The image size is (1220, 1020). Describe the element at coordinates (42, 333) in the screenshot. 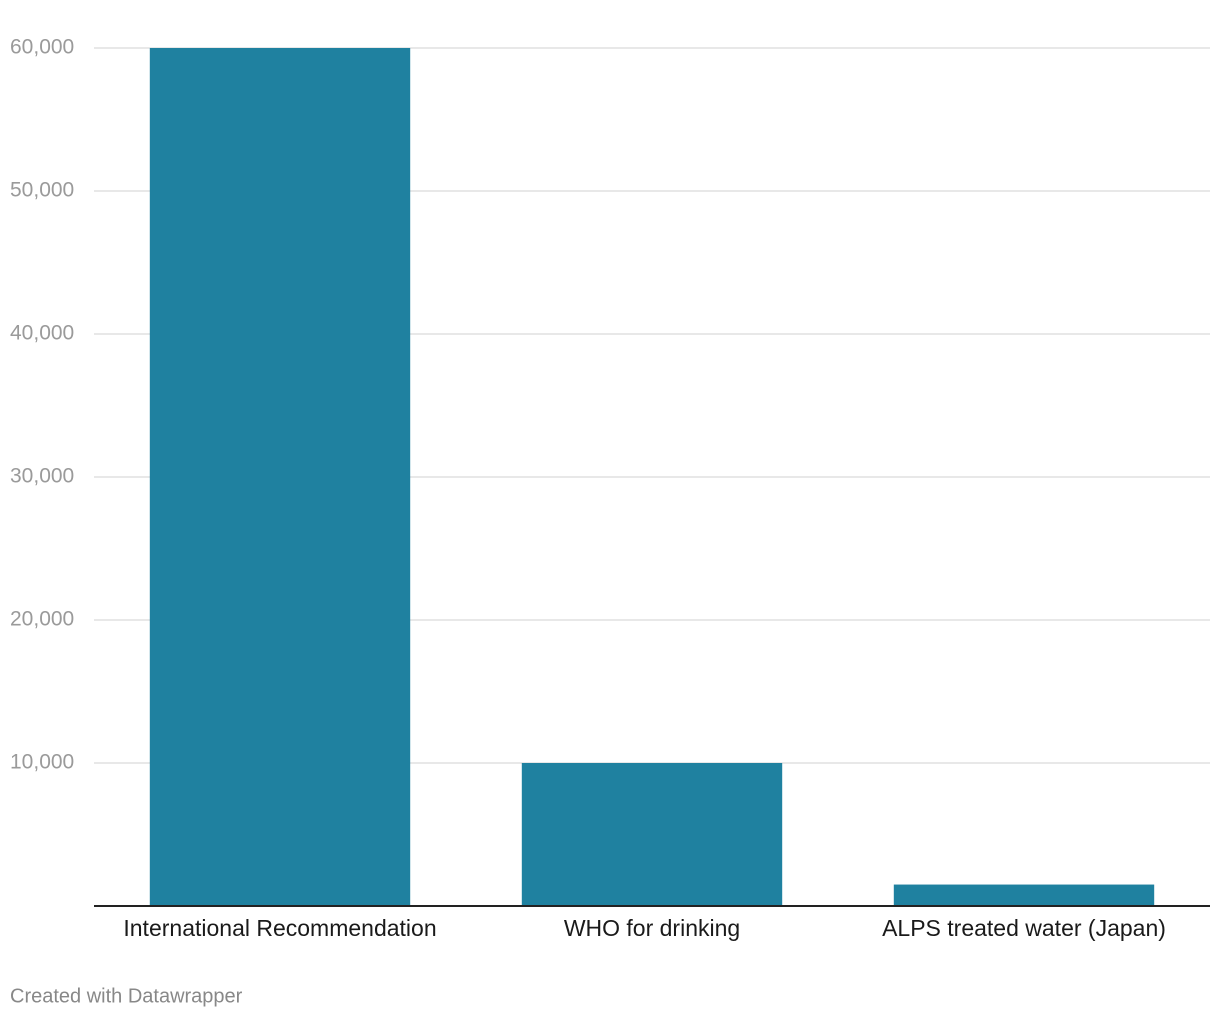

I see `y-tick-label: 40,000` at that location.